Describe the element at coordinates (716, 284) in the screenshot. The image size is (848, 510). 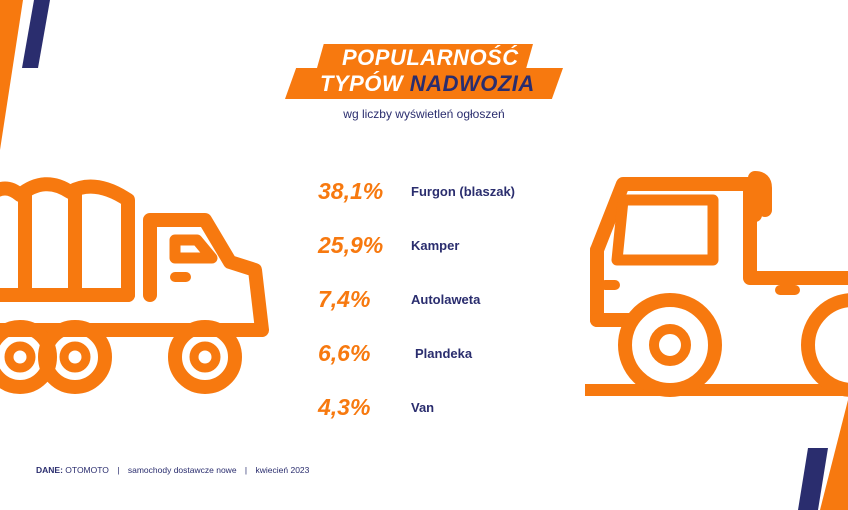
I see `pickup-truck-icon` at that location.